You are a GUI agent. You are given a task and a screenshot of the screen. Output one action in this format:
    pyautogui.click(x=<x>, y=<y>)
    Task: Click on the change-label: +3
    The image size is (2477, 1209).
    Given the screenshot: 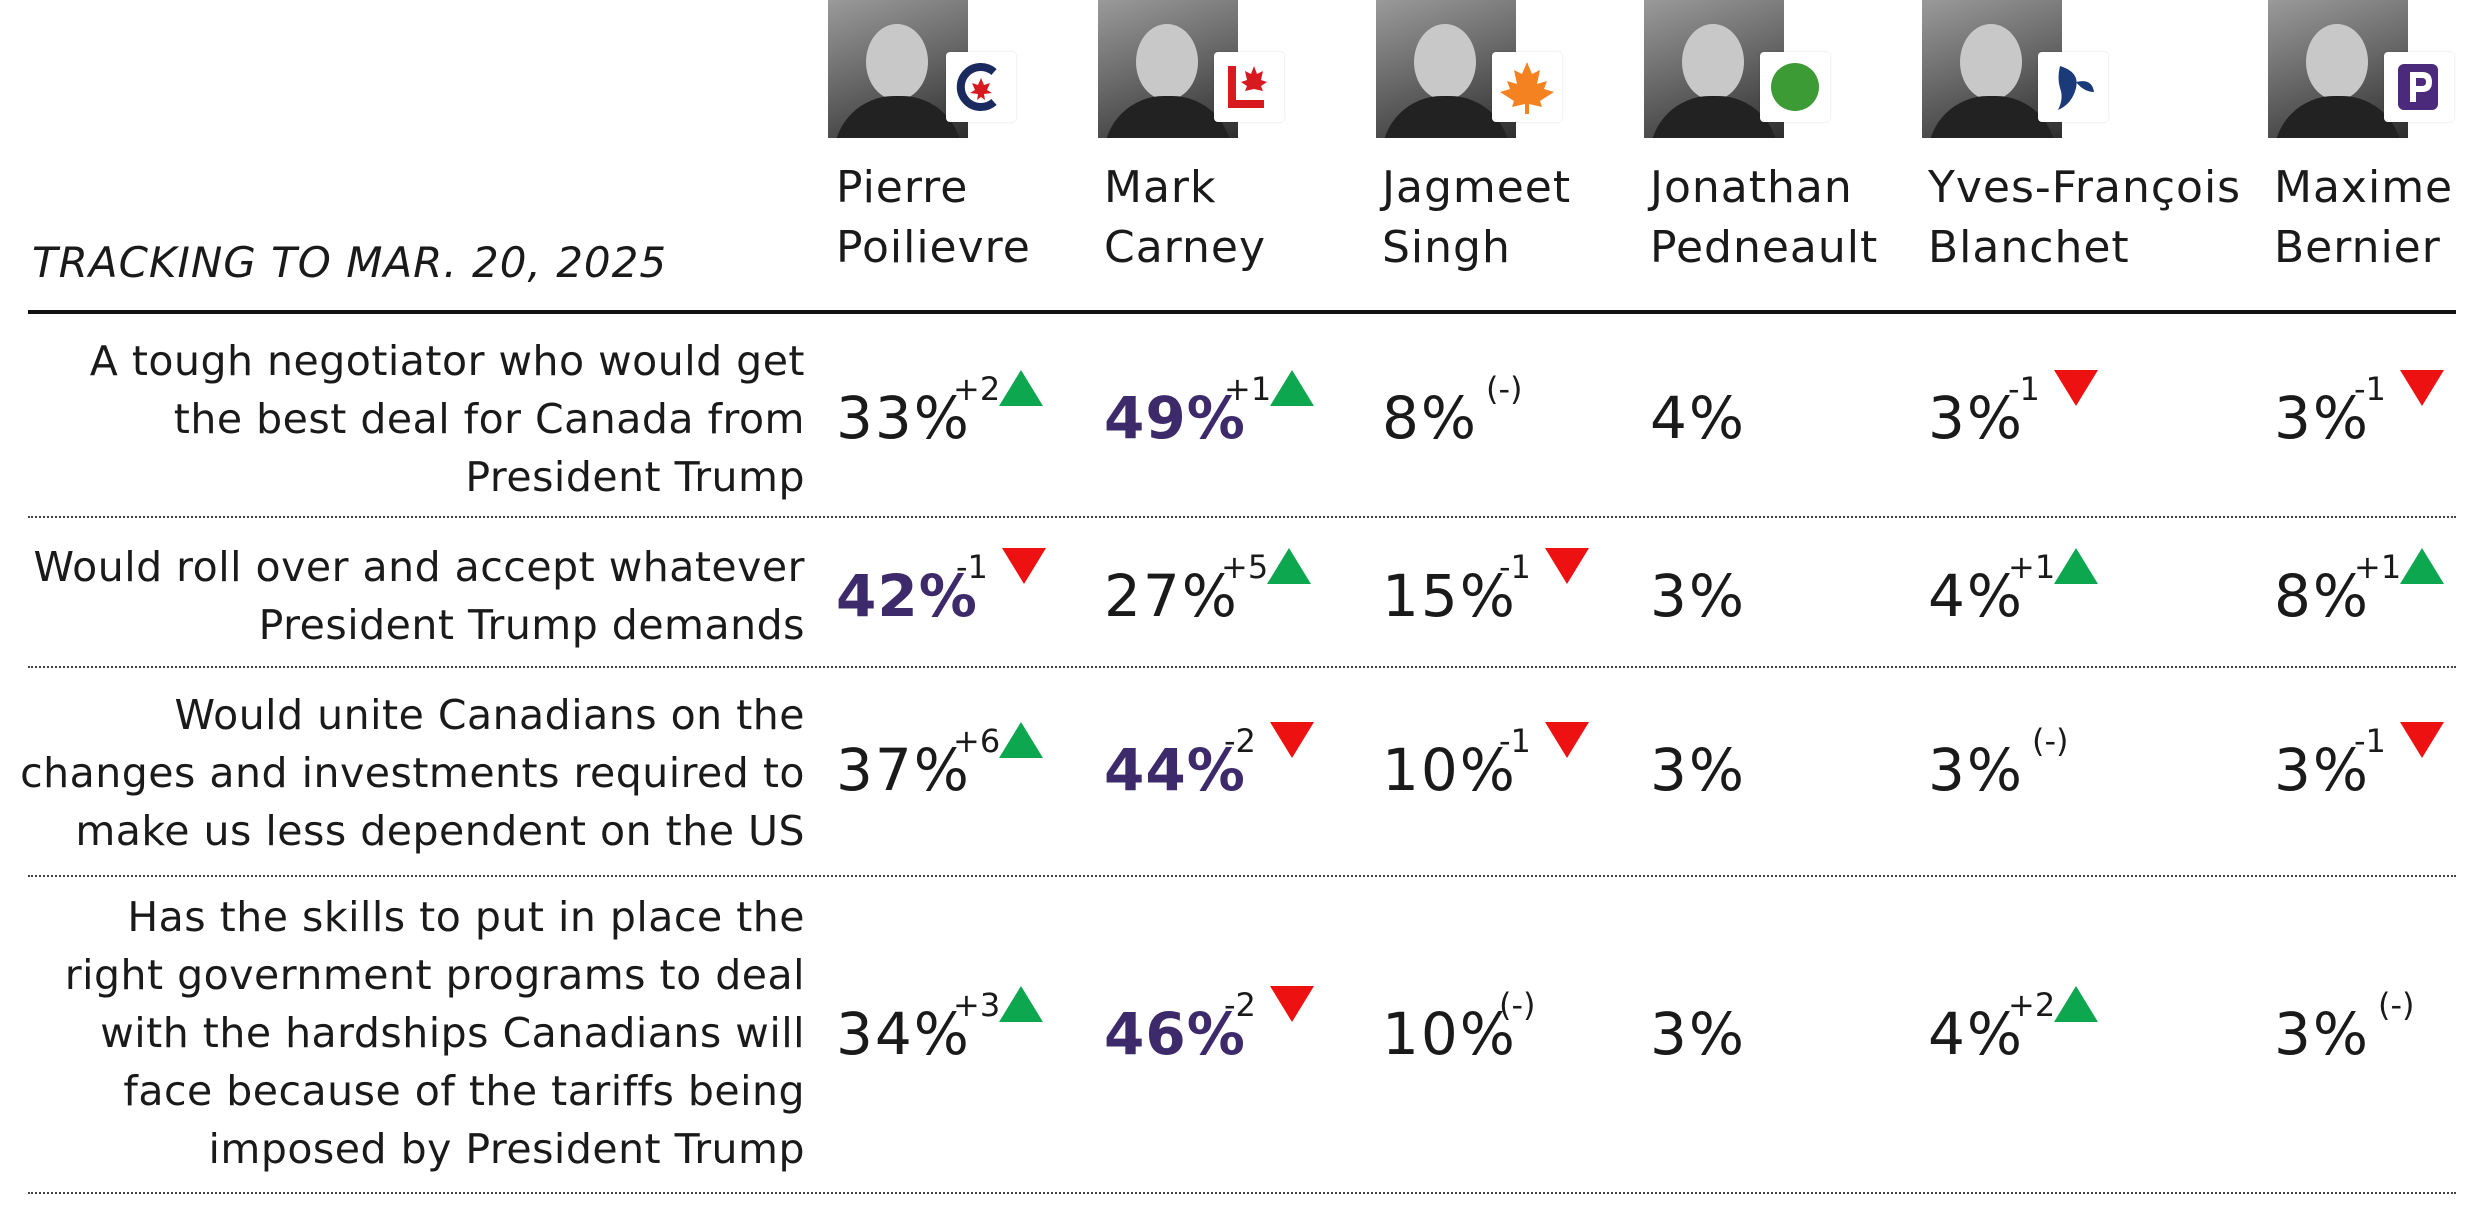 What is the action you would take?
    pyautogui.click(x=977, y=1005)
    